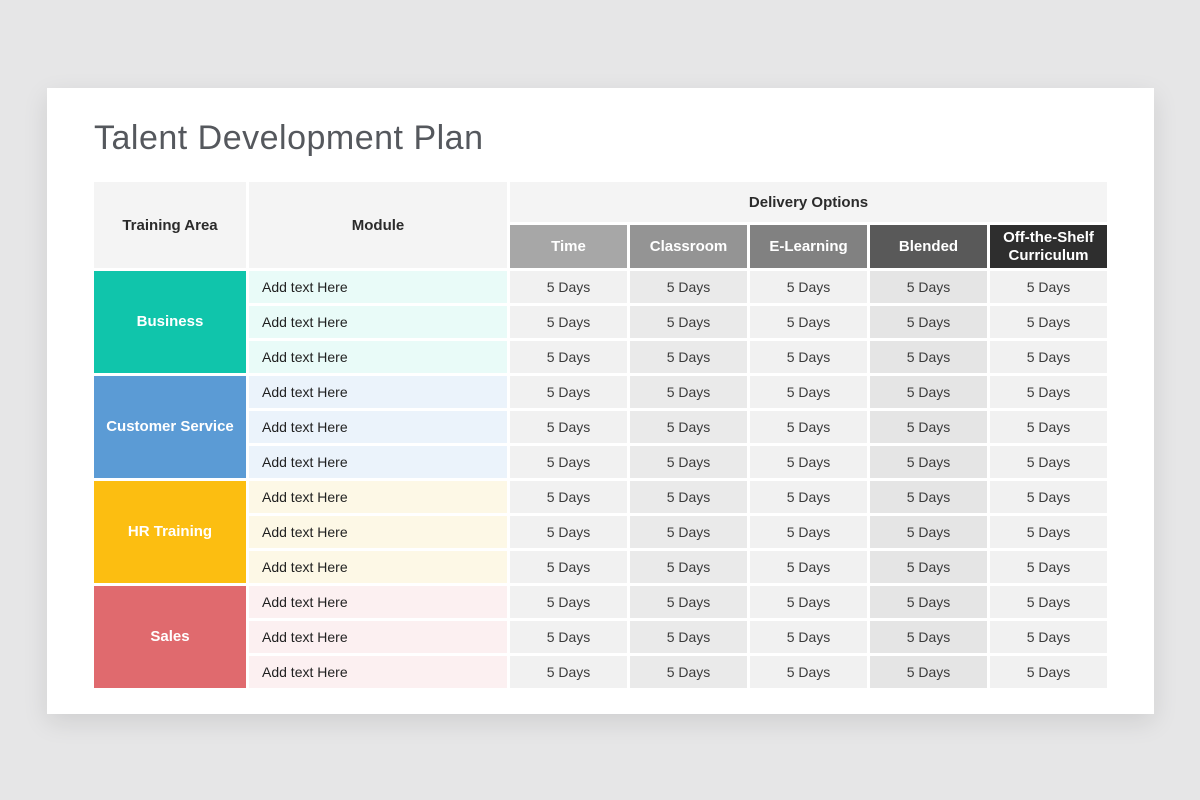 The image size is (1200, 800). I want to click on training-area-customer-service: Customer Service, so click(170, 427).